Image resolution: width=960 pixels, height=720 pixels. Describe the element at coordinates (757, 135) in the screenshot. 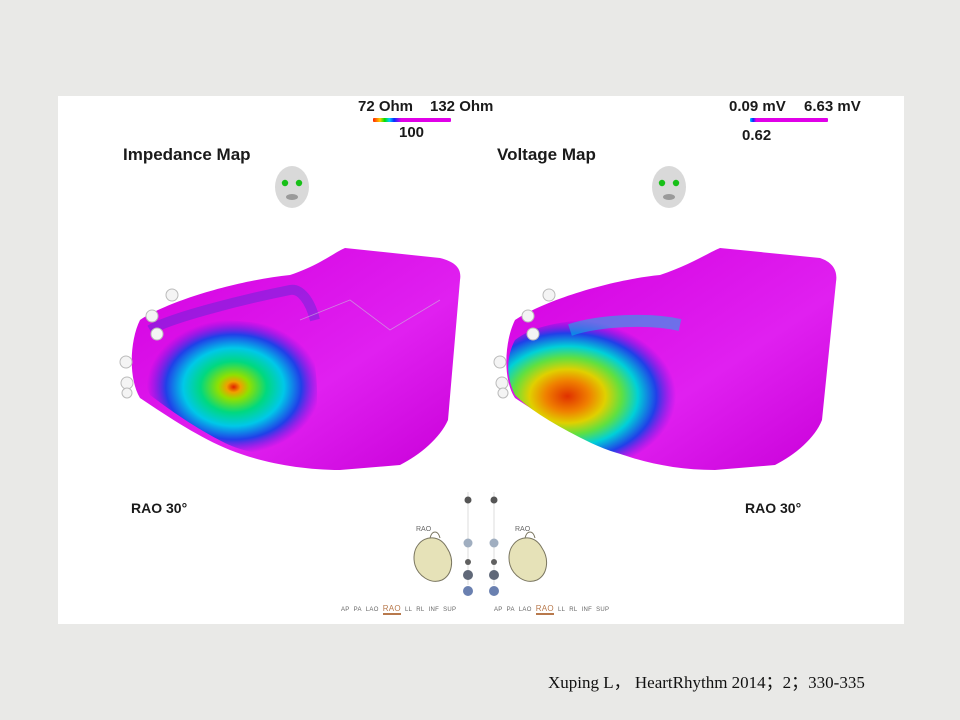

I see `voltage-scale-mid: 0.62` at that location.